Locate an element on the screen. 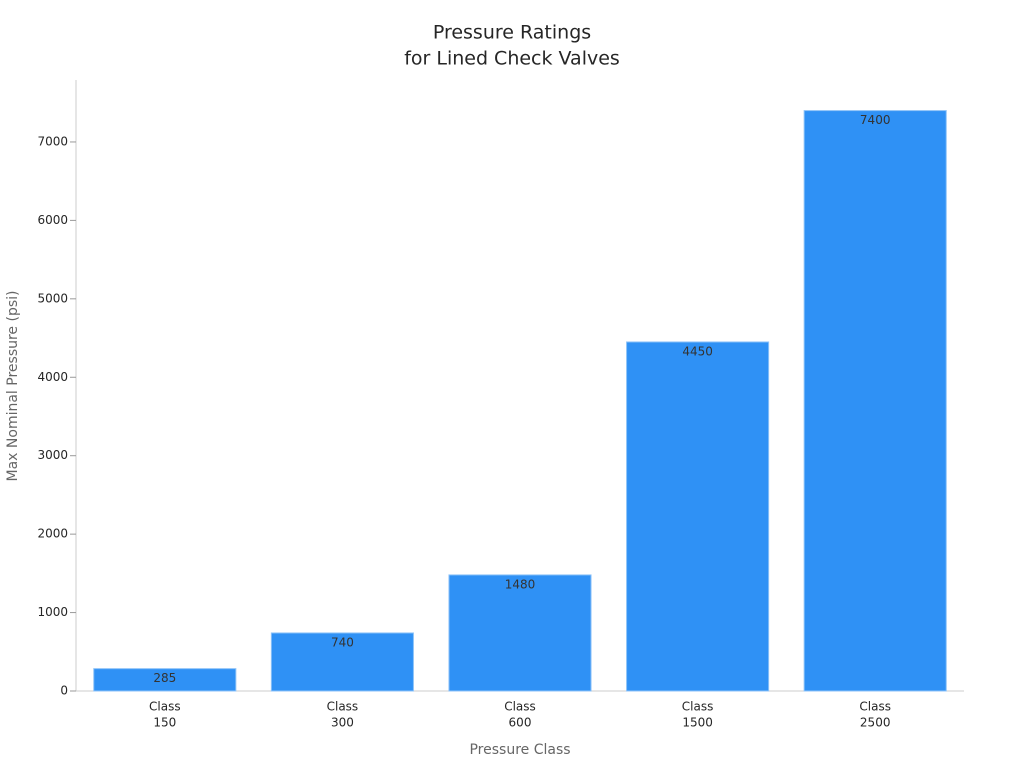 This screenshot has width=1024, height=768. x-tick-label: 300 is located at coordinates (342, 723).